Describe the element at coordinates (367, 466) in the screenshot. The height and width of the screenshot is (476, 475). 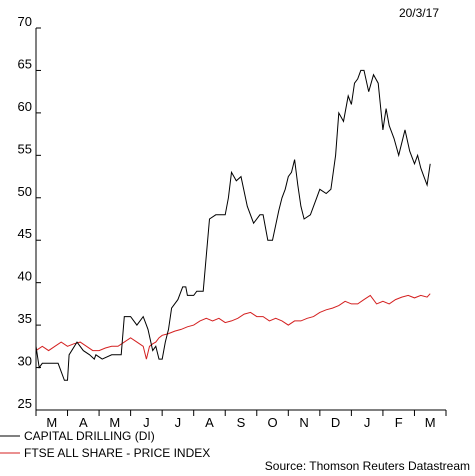
I see `chart-source: Source: Thomson Reuters Datastream` at that location.